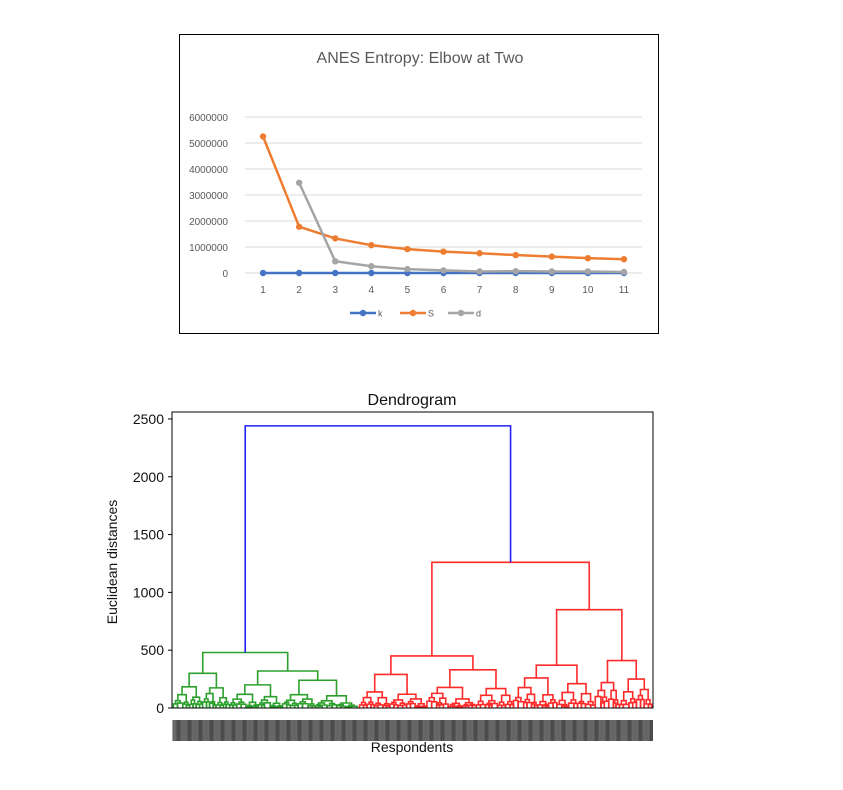 The width and height of the screenshot is (843, 790). I want to click on legend-item: d, so click(464, 314).